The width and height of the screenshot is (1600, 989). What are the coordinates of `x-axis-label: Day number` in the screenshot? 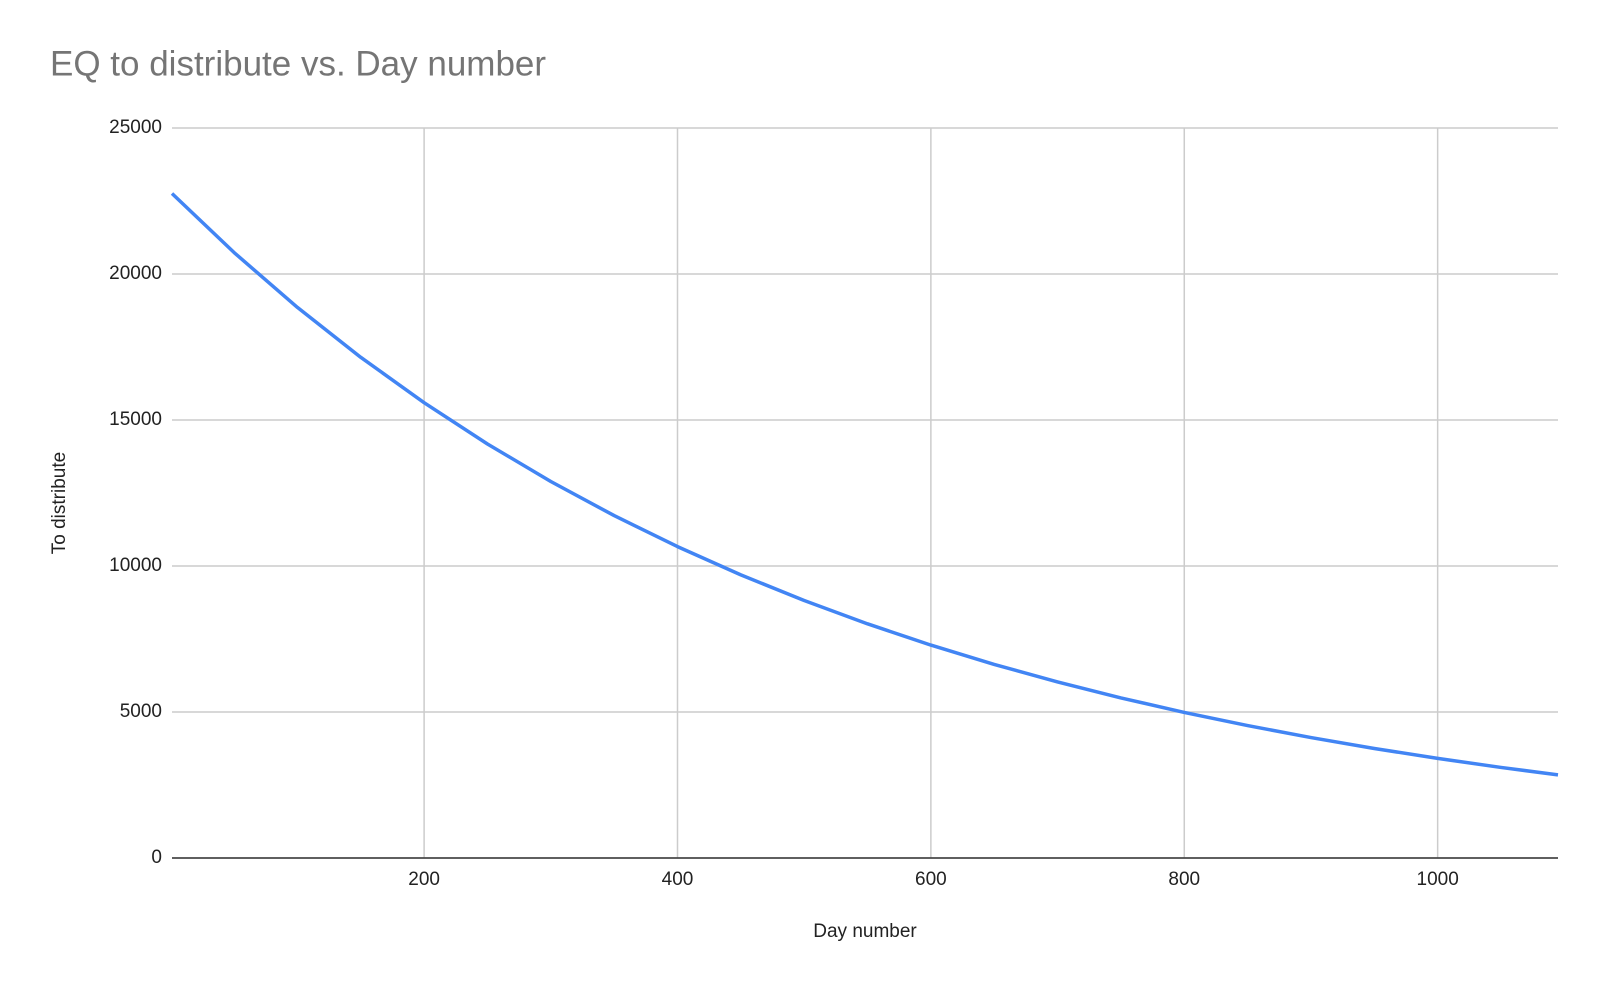 It's located at (865, 931).